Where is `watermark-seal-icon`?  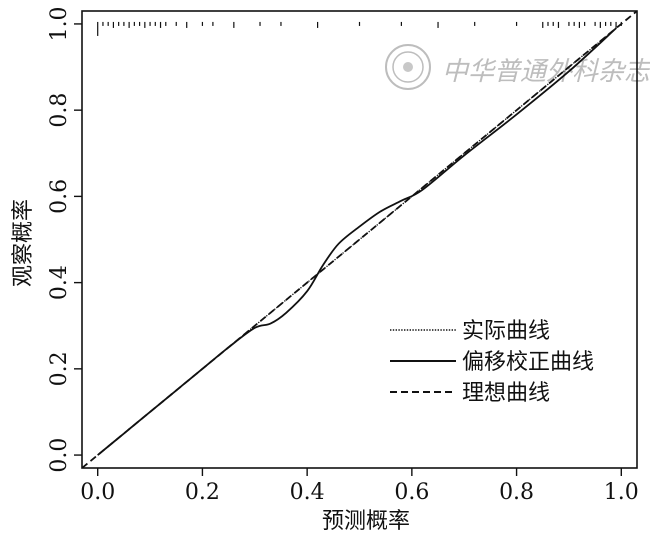 watermark-seal-icon is located at coordinates (408, 67).